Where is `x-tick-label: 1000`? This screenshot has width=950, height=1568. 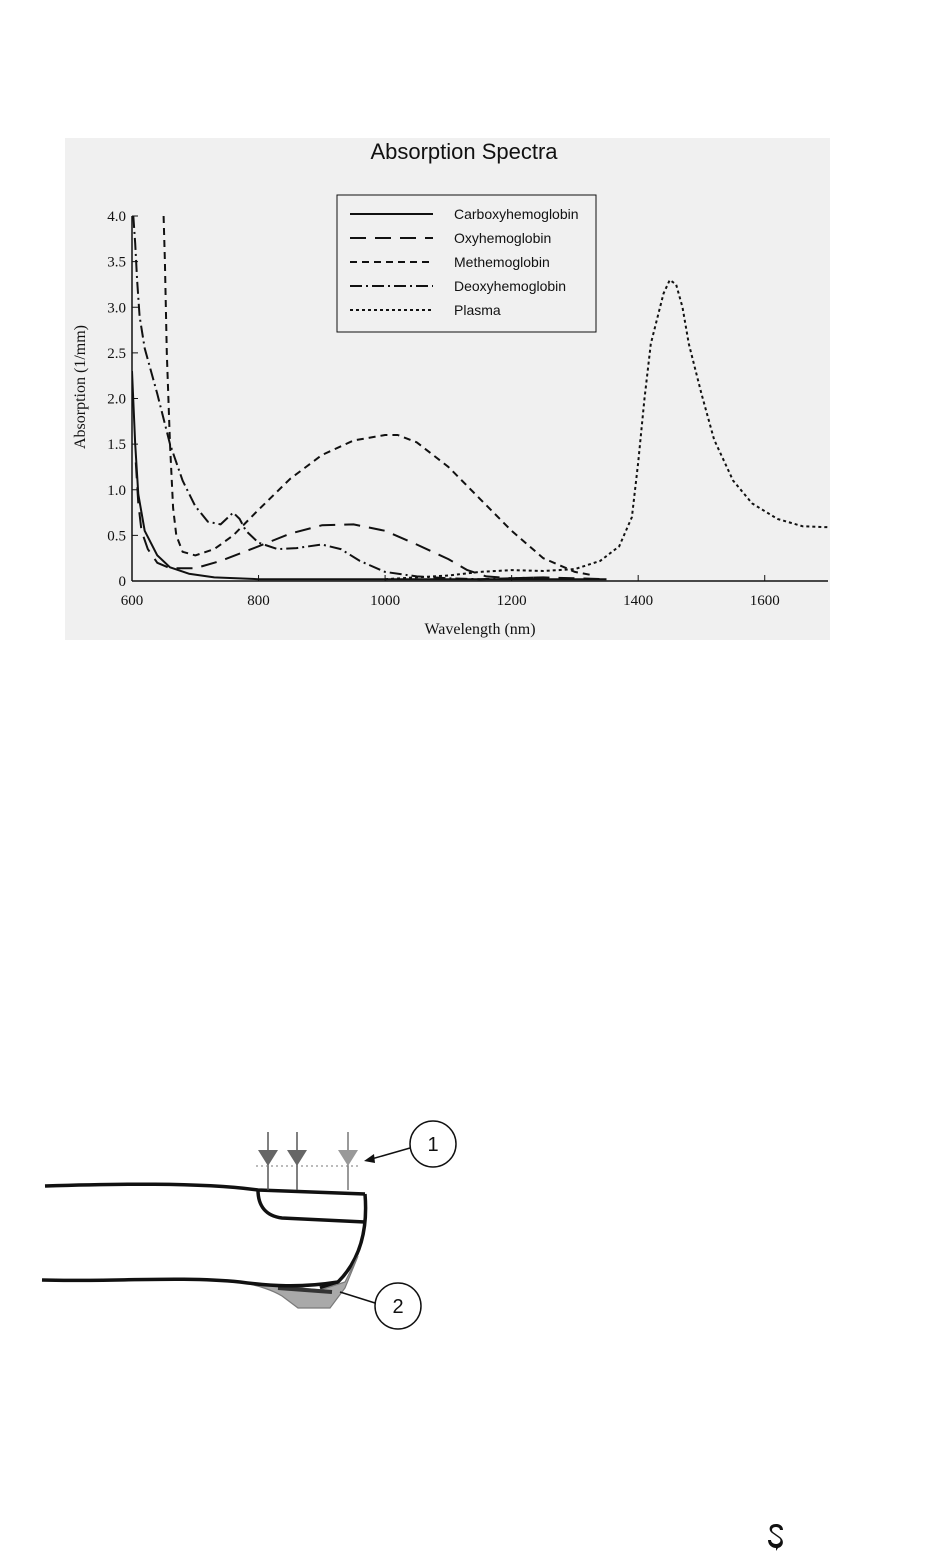 x-tick-label: 1000 is located at coordinates (385, 601).